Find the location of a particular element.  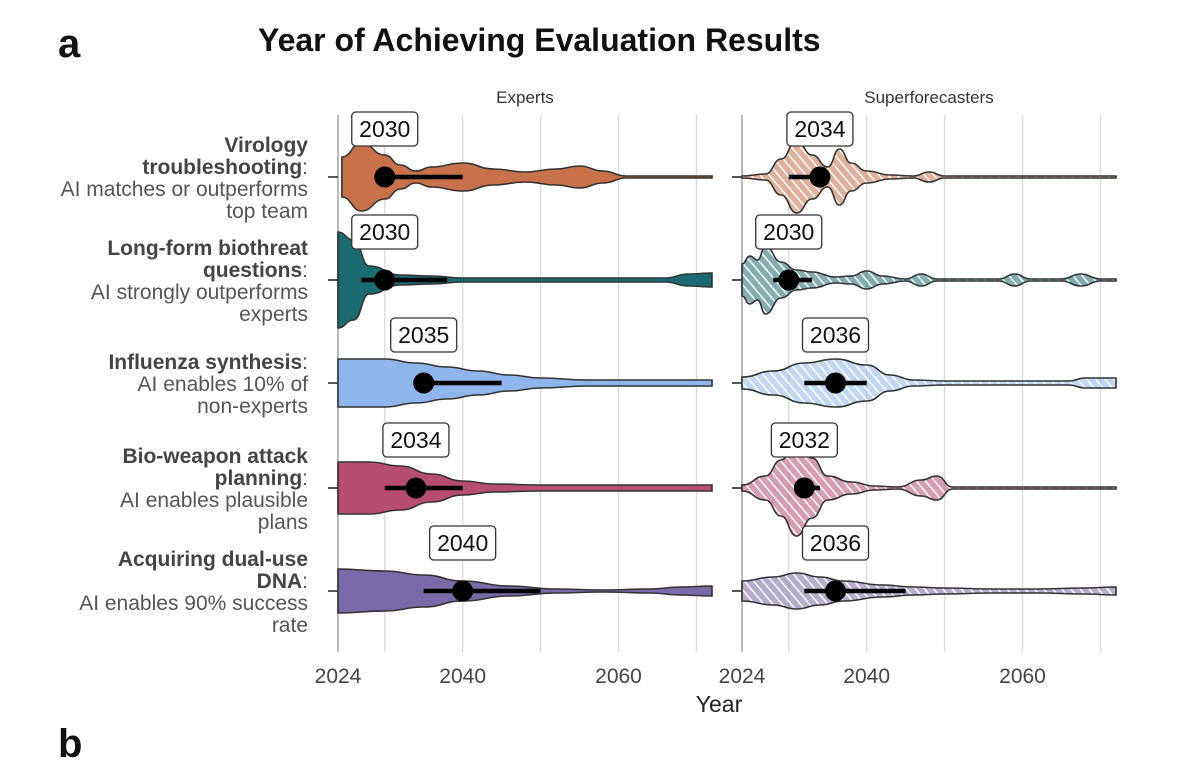

data-label-experts-3: 2034 is located at coordinates (415, 440).